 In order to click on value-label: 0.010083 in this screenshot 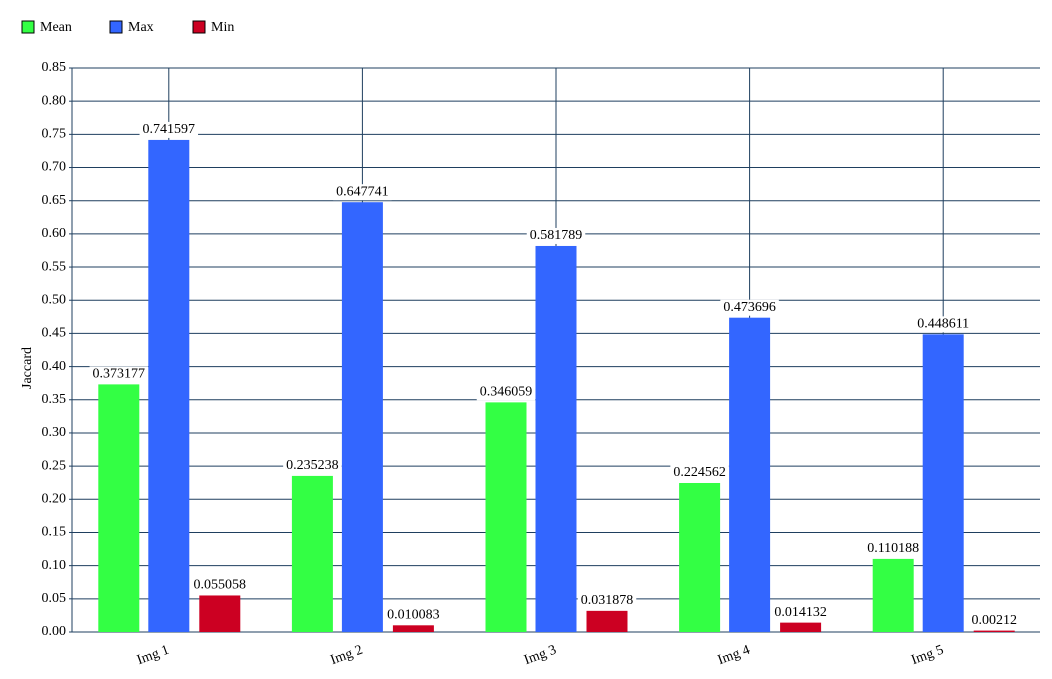, I will do `click(413, 615)`.